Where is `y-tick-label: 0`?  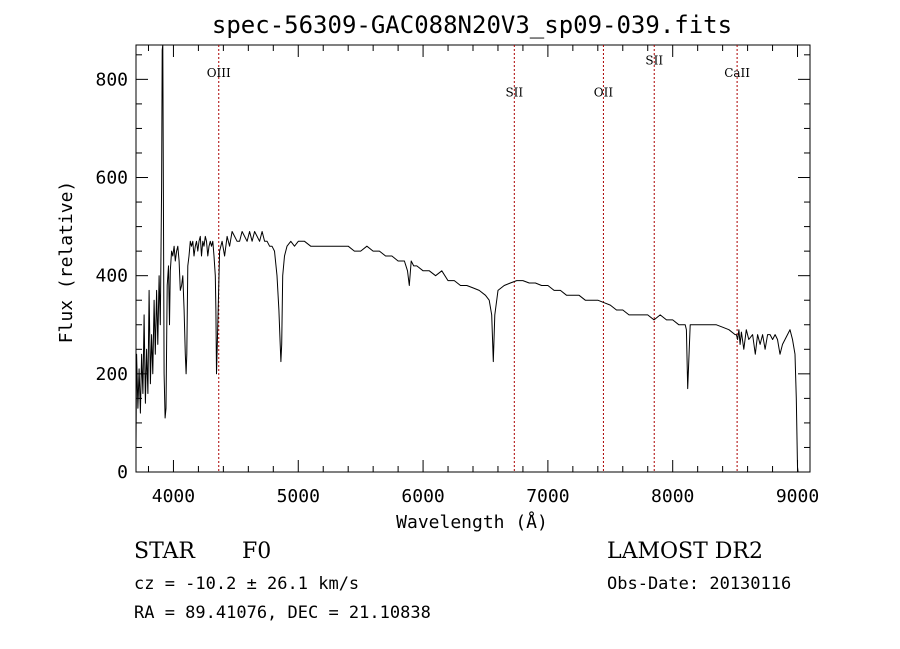 y-tick-label: 0 is located at coordinates (122, 472).